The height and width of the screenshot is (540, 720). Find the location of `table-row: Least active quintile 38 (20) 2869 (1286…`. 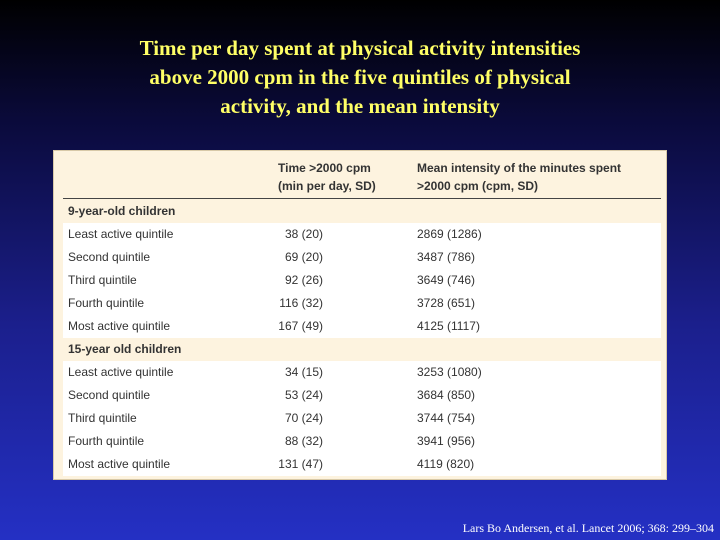

table-row: Least active quintile 38 (20) 2869 (1286… is located at coordinates (362, 234).